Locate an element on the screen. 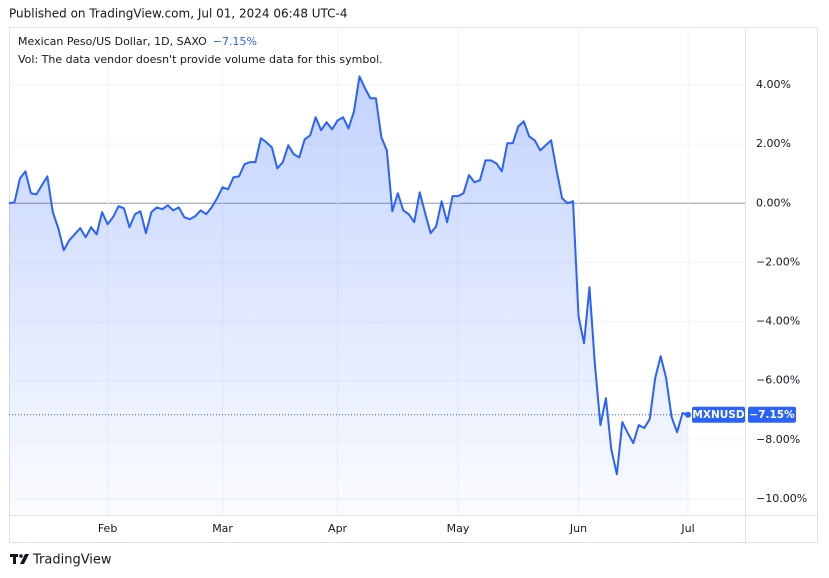 This screenshot has height=578, width=829. y-tick-label: 2.00% is located at coordinates (773, 143).